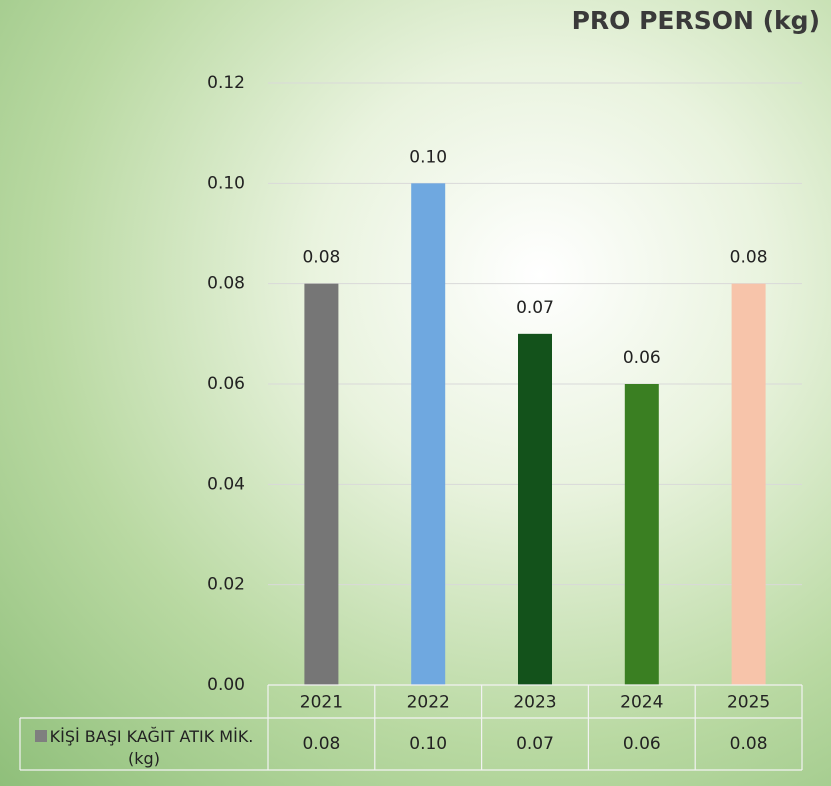 The image size is (831, 786). I want to click on x-tick-label: 2021, so click(321, 703).